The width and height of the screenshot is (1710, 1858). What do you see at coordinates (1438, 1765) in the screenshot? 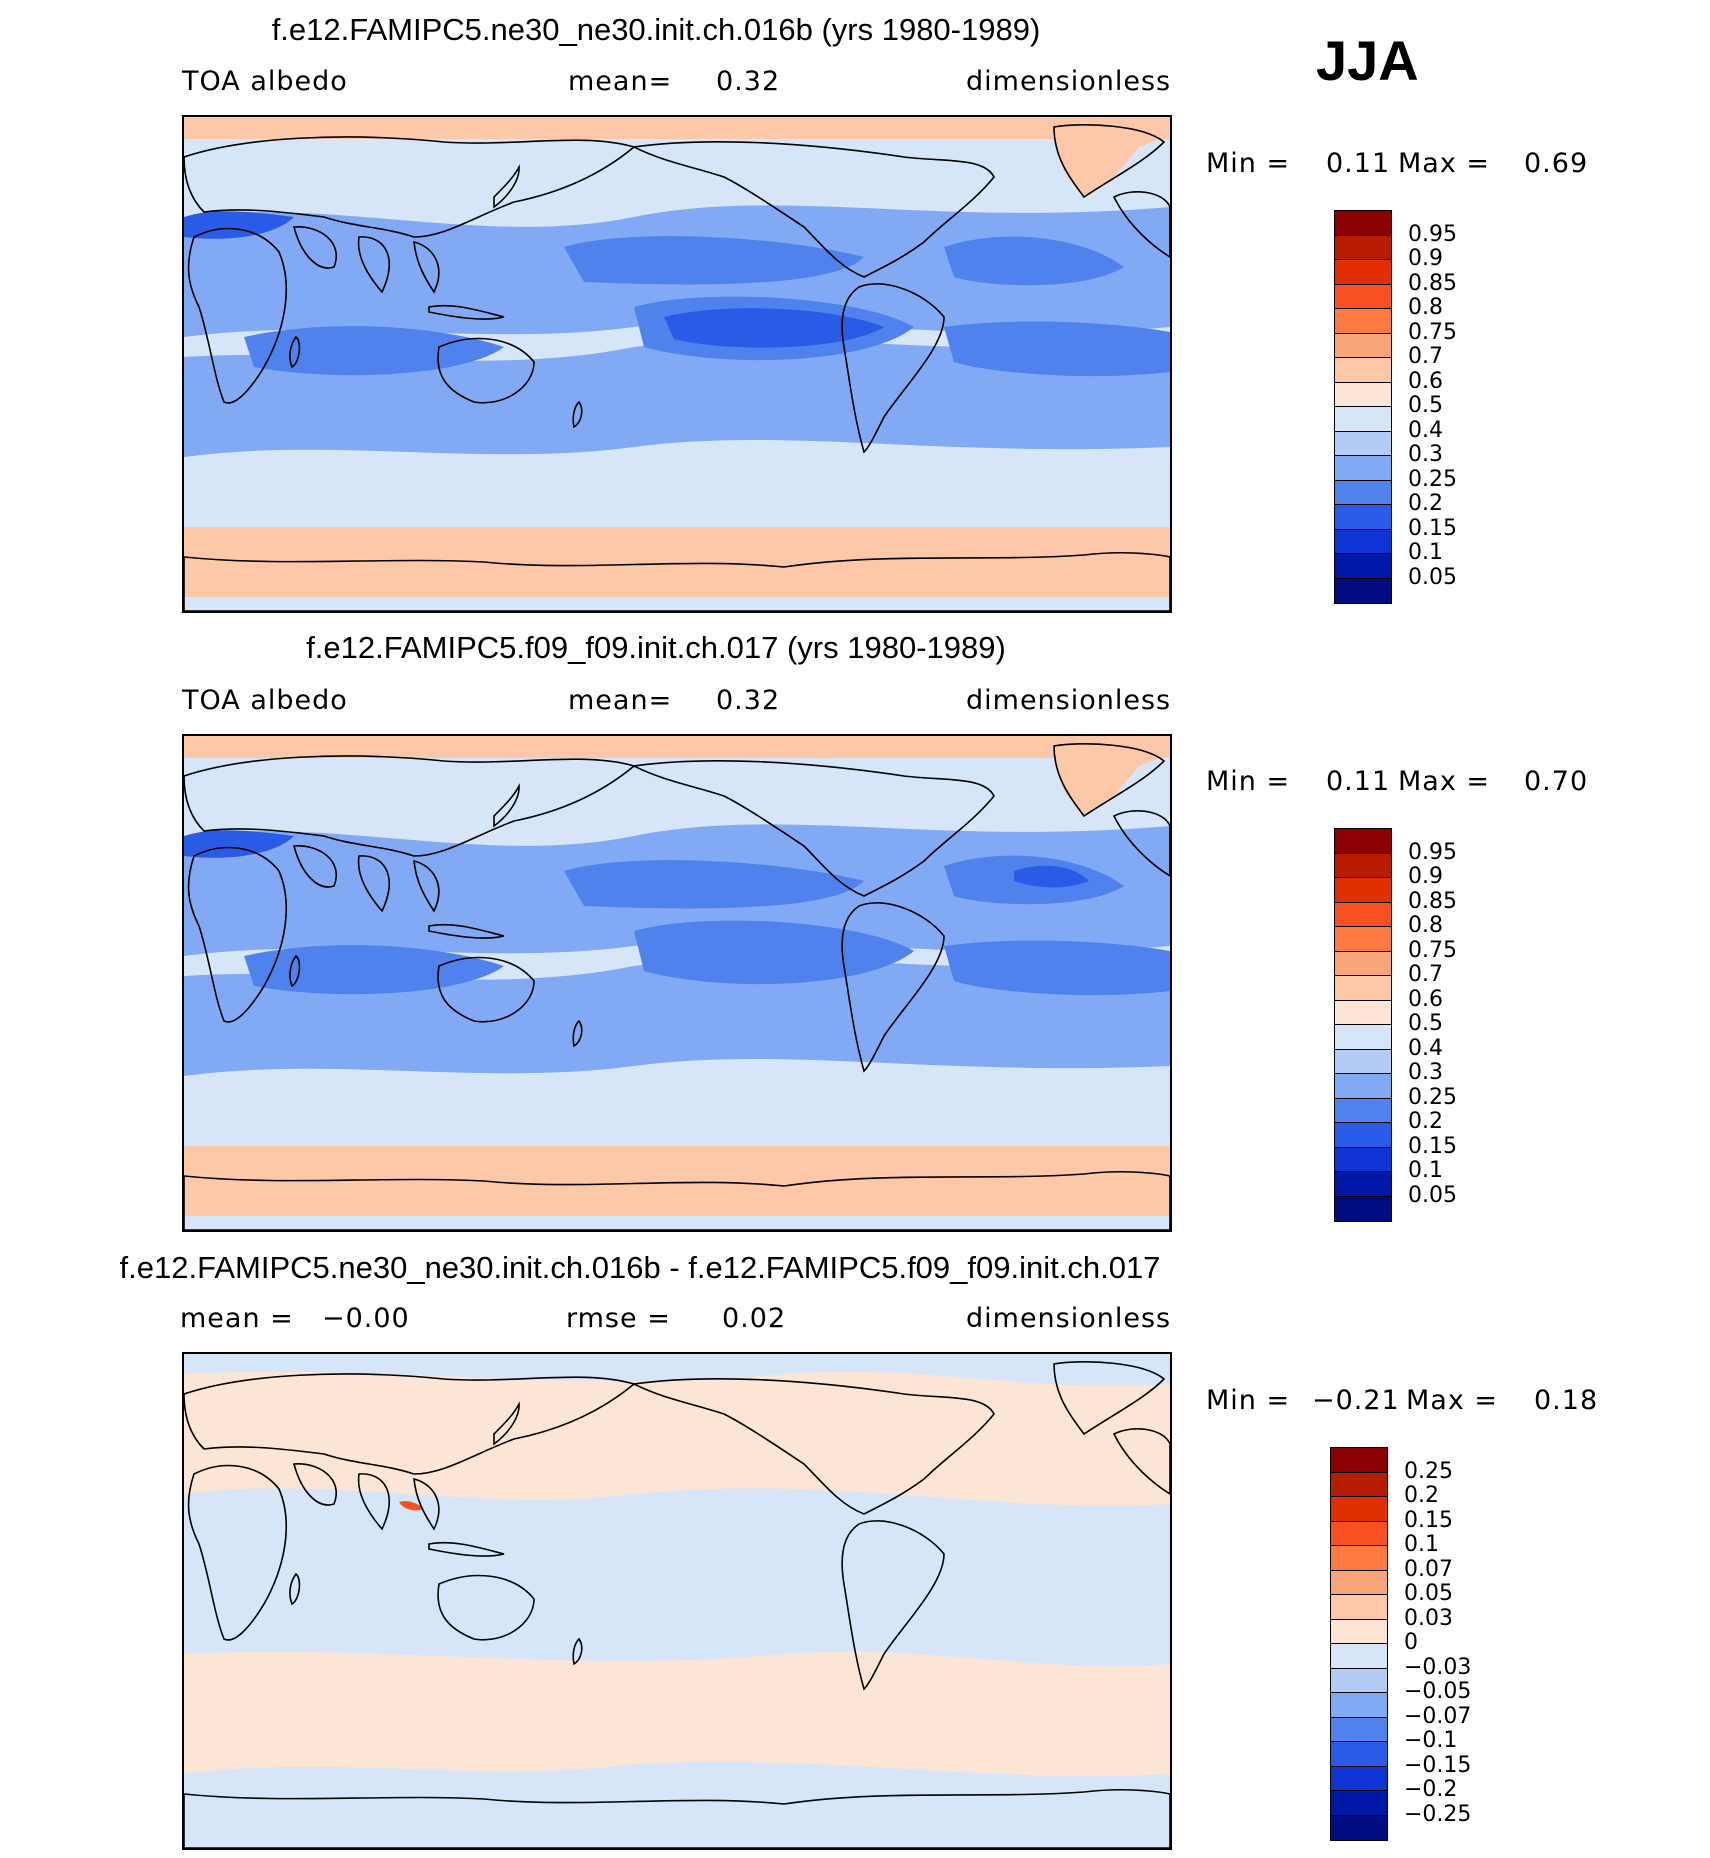
I see `colorbar-tick-label: −0.15` at bounding box center [1438, 1765].